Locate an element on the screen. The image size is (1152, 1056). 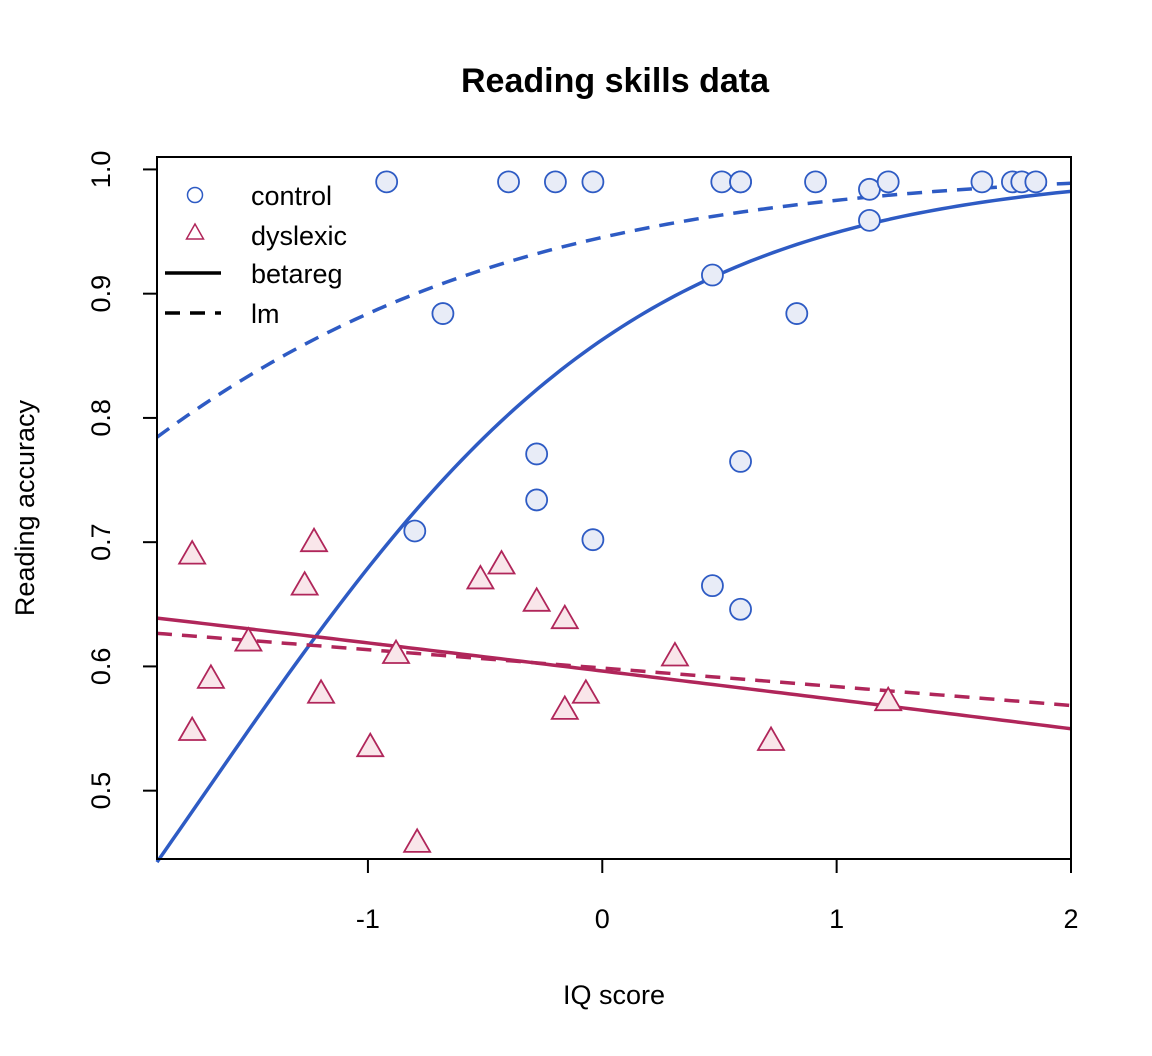
y-tick-label: 0.5 is located at coordinates (101, 791).